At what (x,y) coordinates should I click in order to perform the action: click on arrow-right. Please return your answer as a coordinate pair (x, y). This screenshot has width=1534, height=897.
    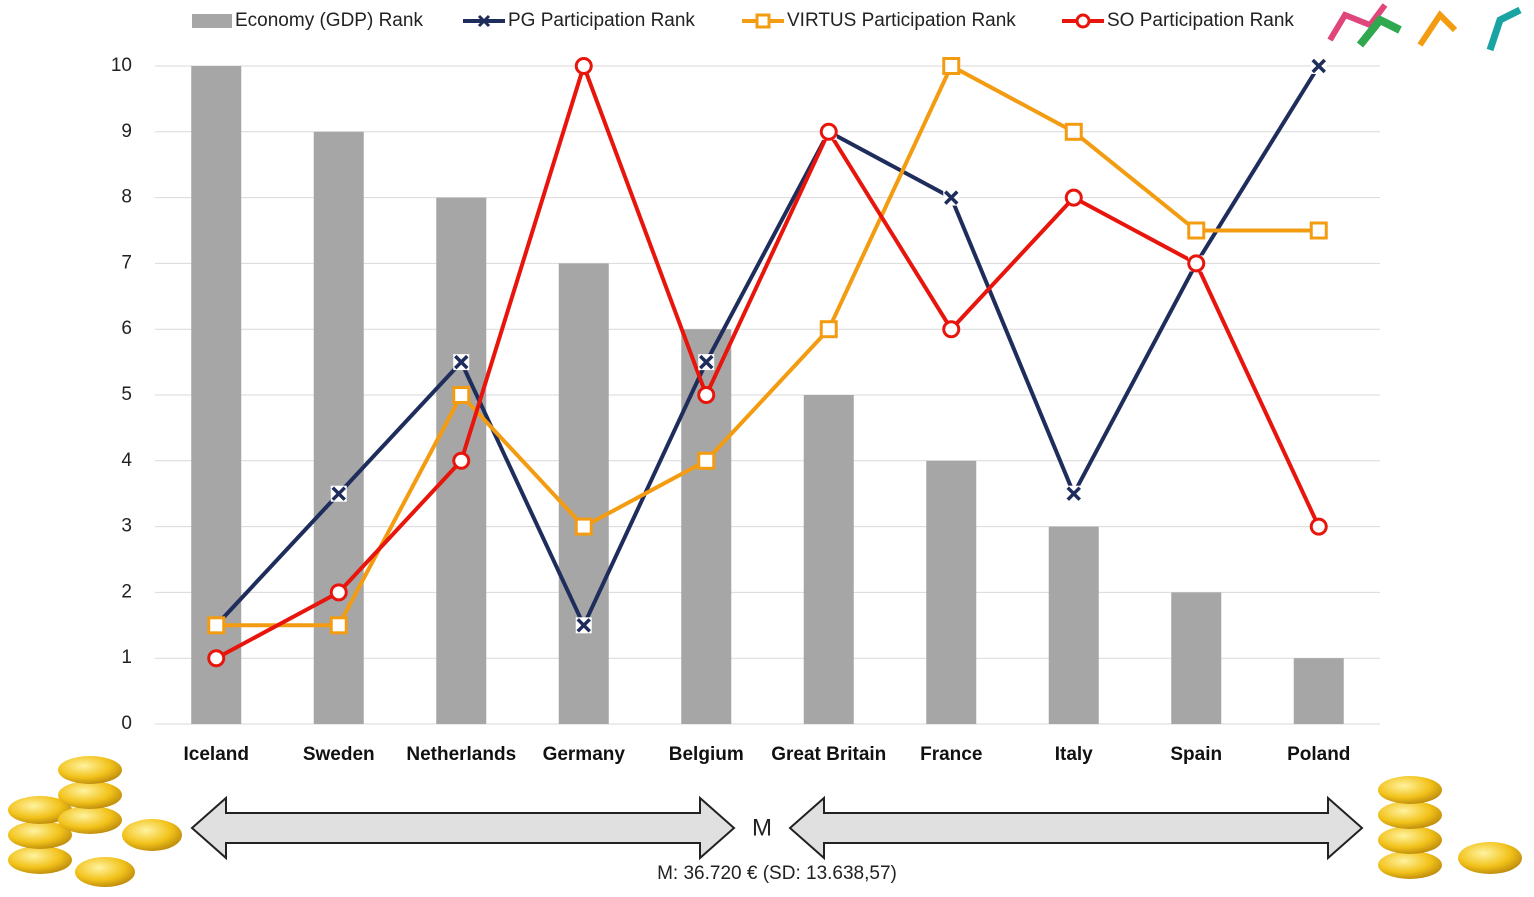
    Looking at the image, I should click on (1076, 828).